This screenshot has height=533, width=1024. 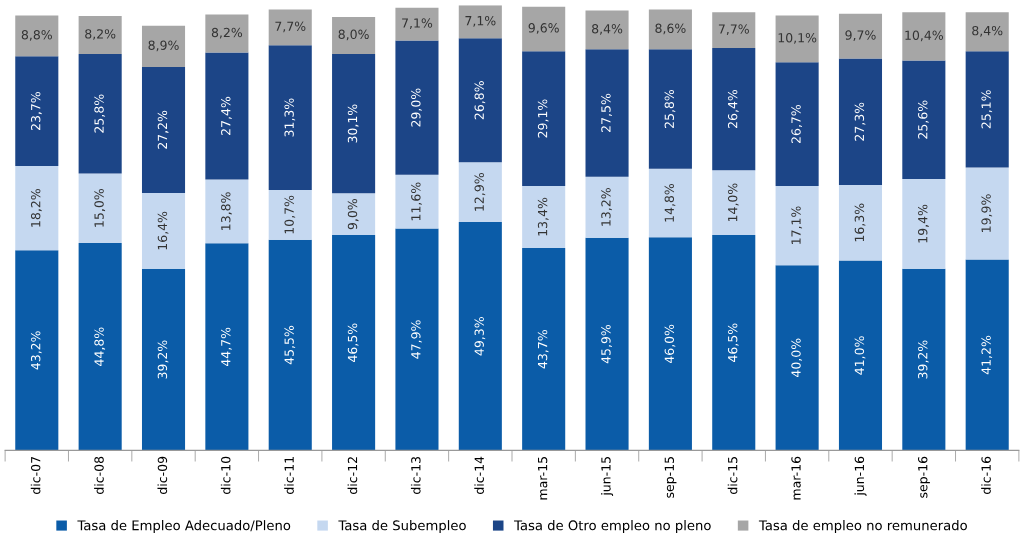 I want to click on data-label: 45,9%, so click(x=606, y=344).